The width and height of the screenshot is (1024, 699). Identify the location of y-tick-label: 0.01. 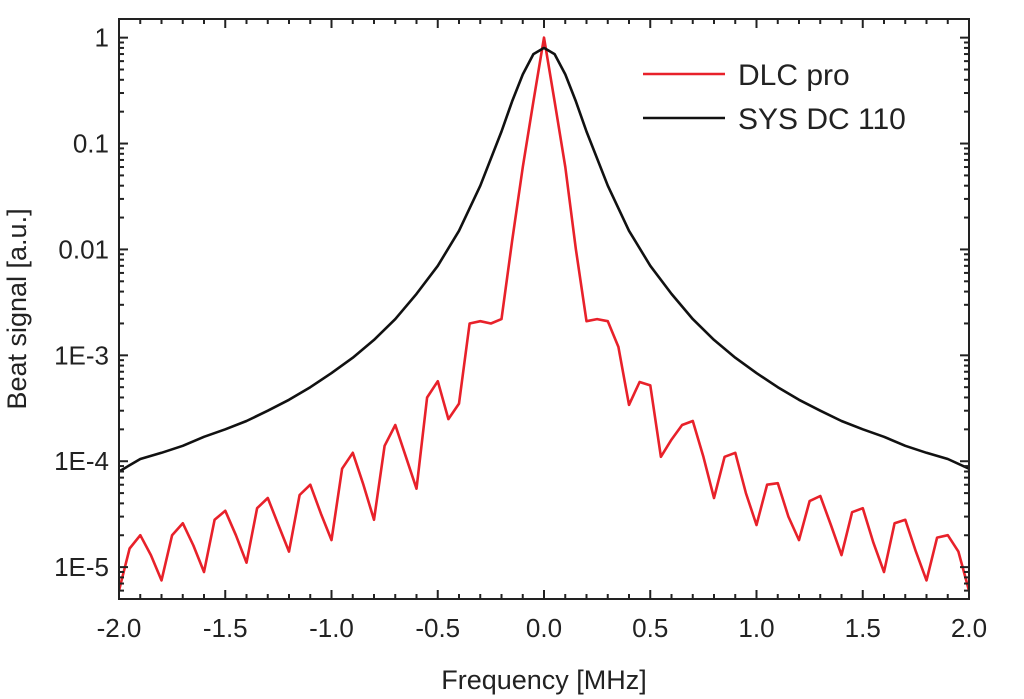
(83, 249).